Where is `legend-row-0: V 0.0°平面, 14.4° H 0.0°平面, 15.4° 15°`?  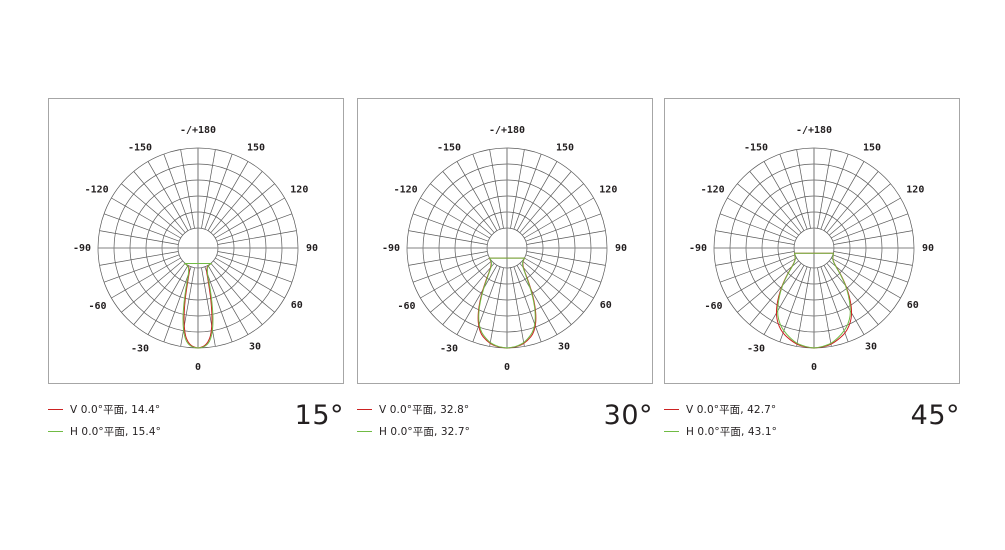 legend-row-0: V 0.0°平面, 14.4° H 0.0°平面, 15.4° 15° is located at coordinates (197, 421).